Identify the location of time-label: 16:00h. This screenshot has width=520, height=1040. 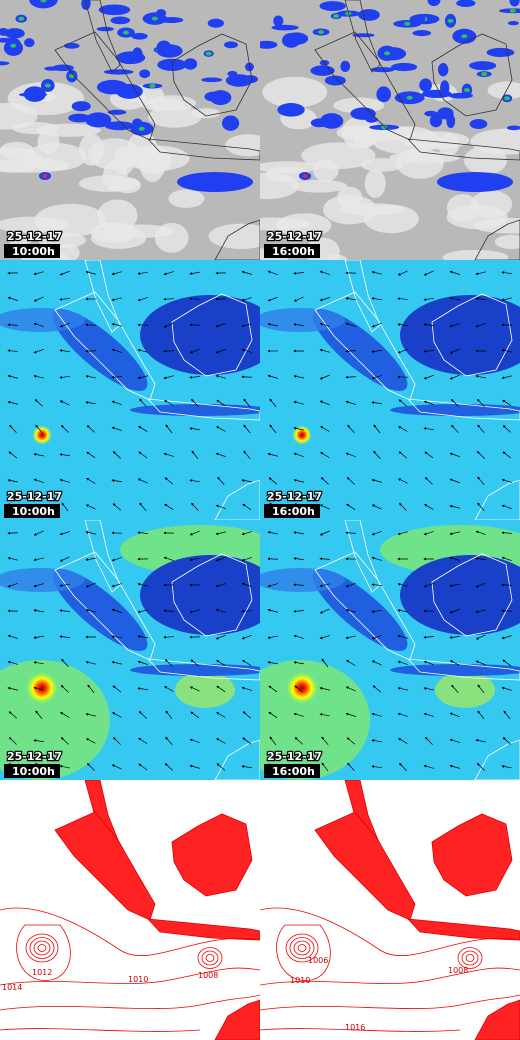
(293, 511).